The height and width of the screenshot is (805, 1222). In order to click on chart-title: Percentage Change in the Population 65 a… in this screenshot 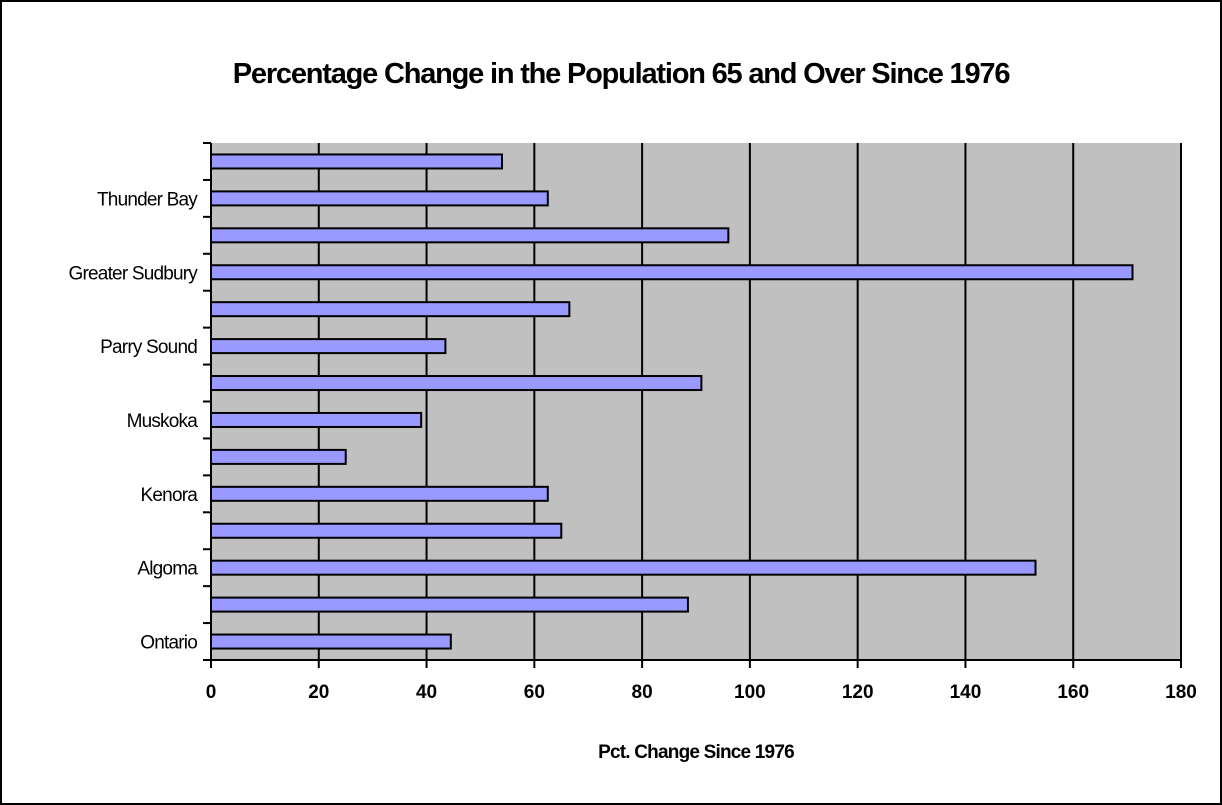, I will do `click(621, 74)`.